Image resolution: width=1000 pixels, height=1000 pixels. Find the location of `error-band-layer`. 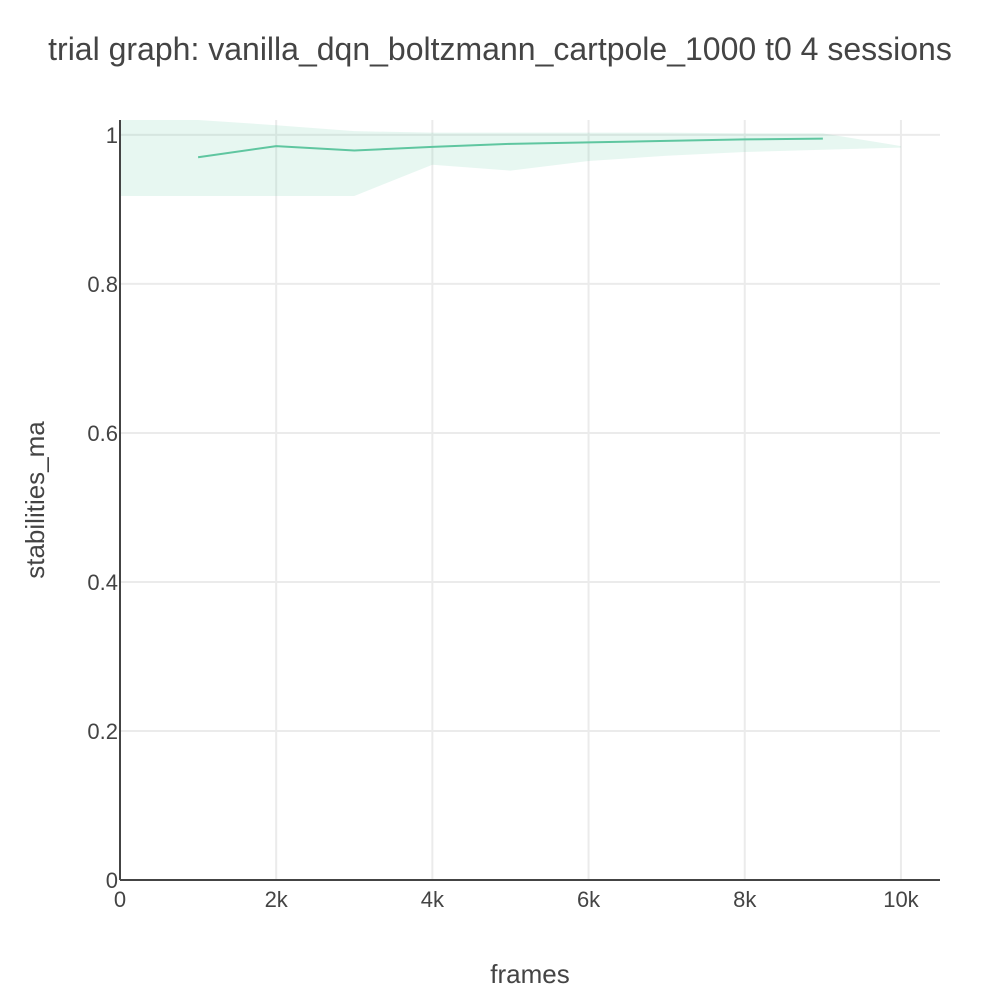

error-band-layer is located at coordinates (510, 158).